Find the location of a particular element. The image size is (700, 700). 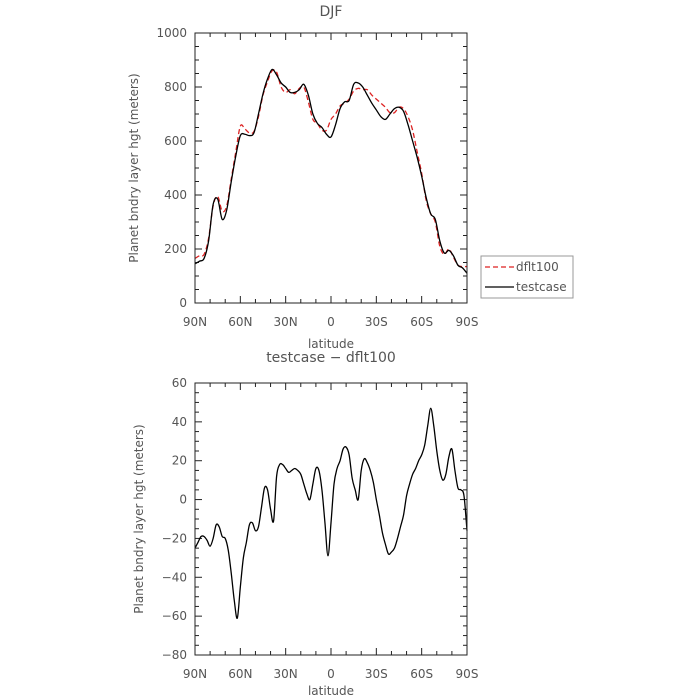

legend-box is located at coordinates (527, 277).